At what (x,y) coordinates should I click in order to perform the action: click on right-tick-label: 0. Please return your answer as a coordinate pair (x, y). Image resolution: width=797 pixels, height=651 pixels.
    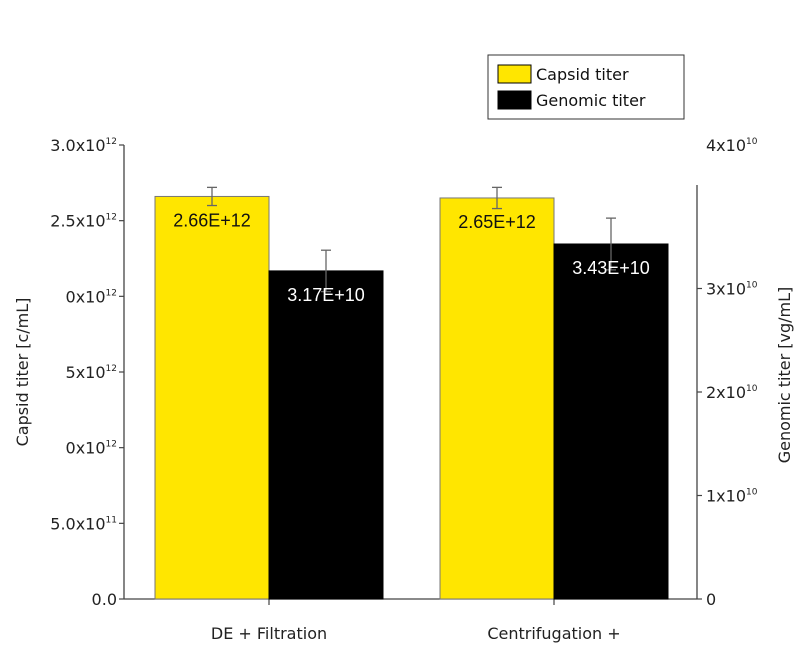
    Looking at the image, I should click on (711, 599).